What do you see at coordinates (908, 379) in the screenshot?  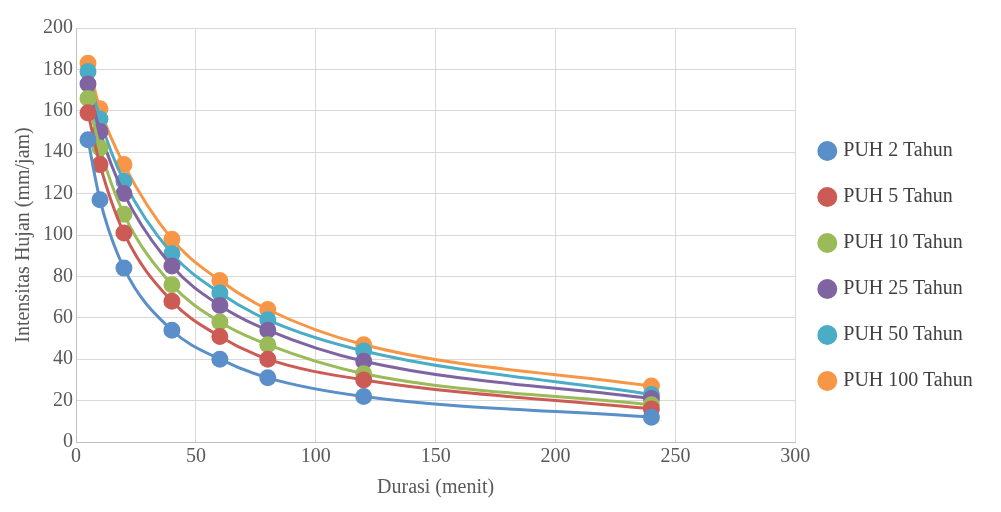 I see `legend-label: PUH 100 Tahun` at bounding box center [908, 379].